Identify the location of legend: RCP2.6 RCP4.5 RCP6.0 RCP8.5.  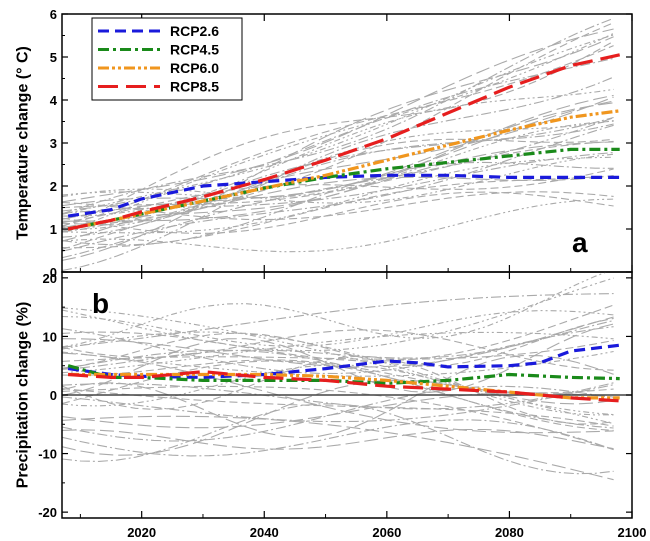
(167, 59).